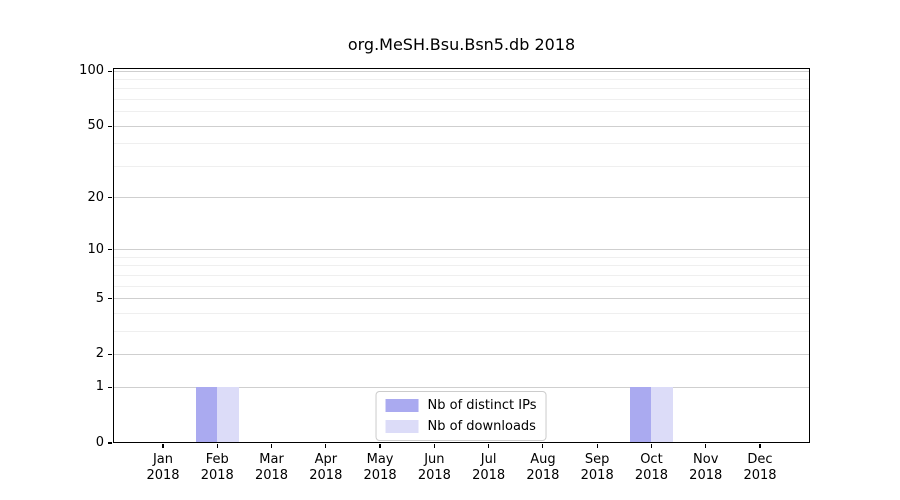 The width and height of the screenshot is (900, 500). I want to click on legend-label-downloads: Nb of downloads, so click(481, 426).